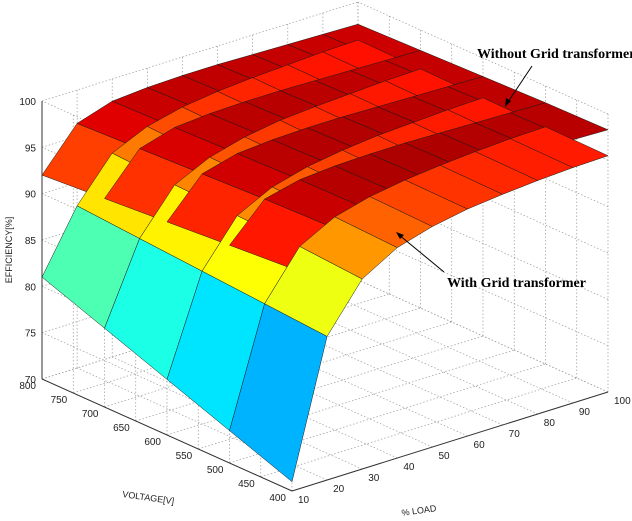  Describe the element at coordinates (59, 400) in the screenshot. I see `y-tick-label: 750` at that location.